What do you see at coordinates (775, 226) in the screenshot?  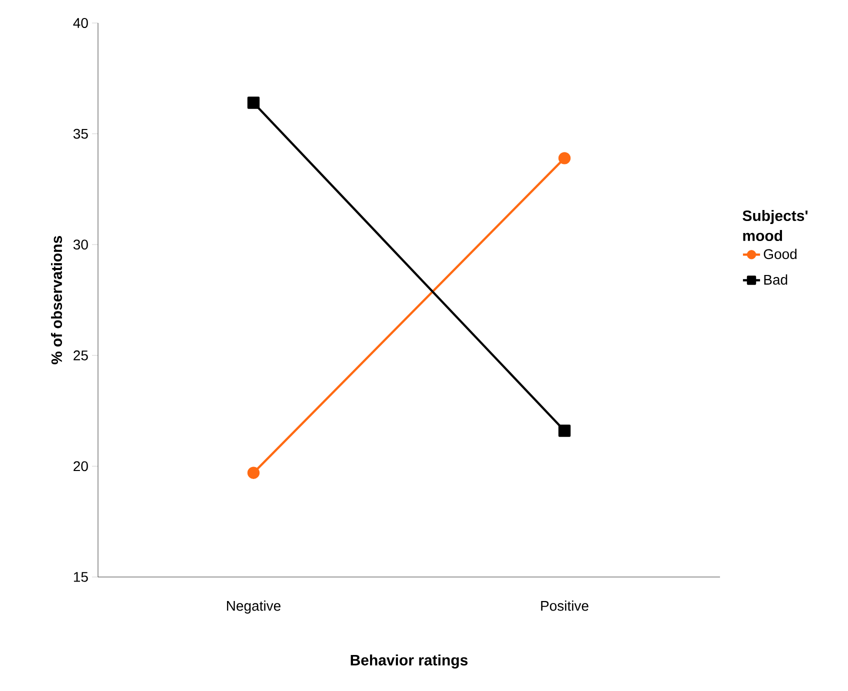 I see `legend-title: Subjects' mood` at bounding box center [775, 226].